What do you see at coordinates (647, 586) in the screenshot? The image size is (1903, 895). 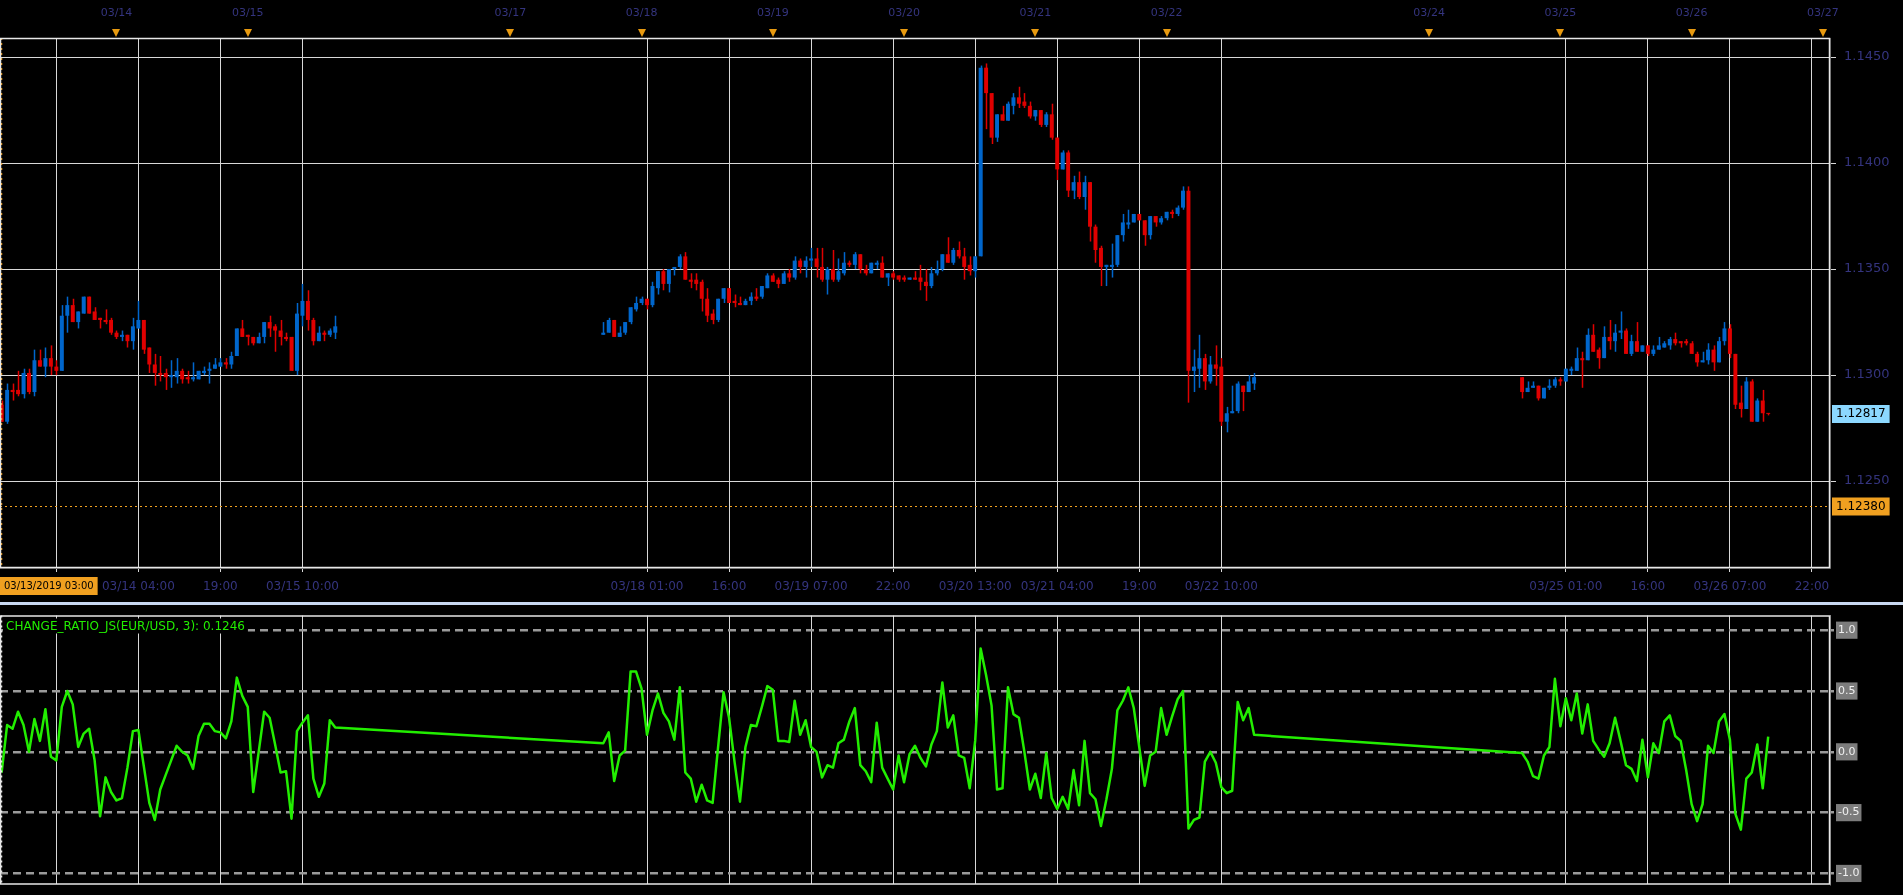 I see `x-tick-label: 03/18 01:00` at bounding box center [647, 586].